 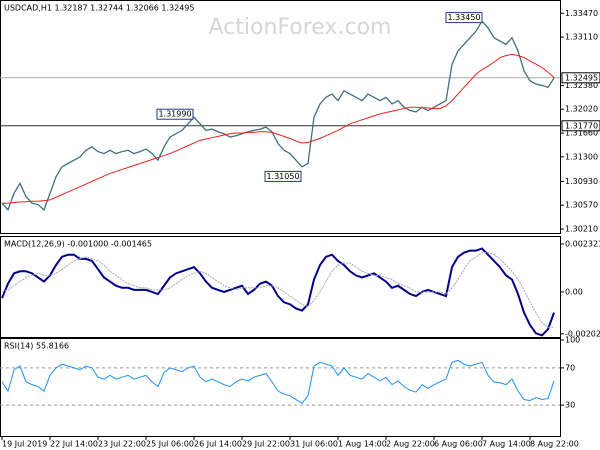 What do you see at coordinates (581, 205) in the screenshot?
I see `y-tick-label: 1.30570` at bounding box center [581, 205].